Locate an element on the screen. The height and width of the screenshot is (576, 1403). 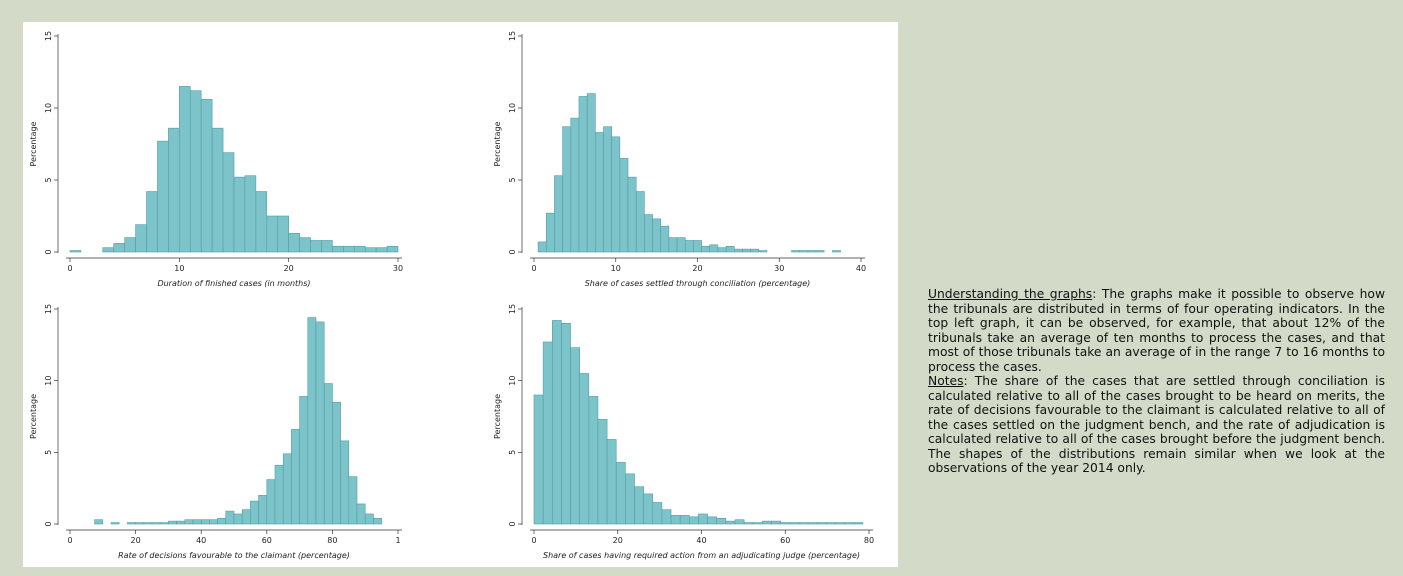
x-tick-label: 1 is located at coordinates (397, 540).